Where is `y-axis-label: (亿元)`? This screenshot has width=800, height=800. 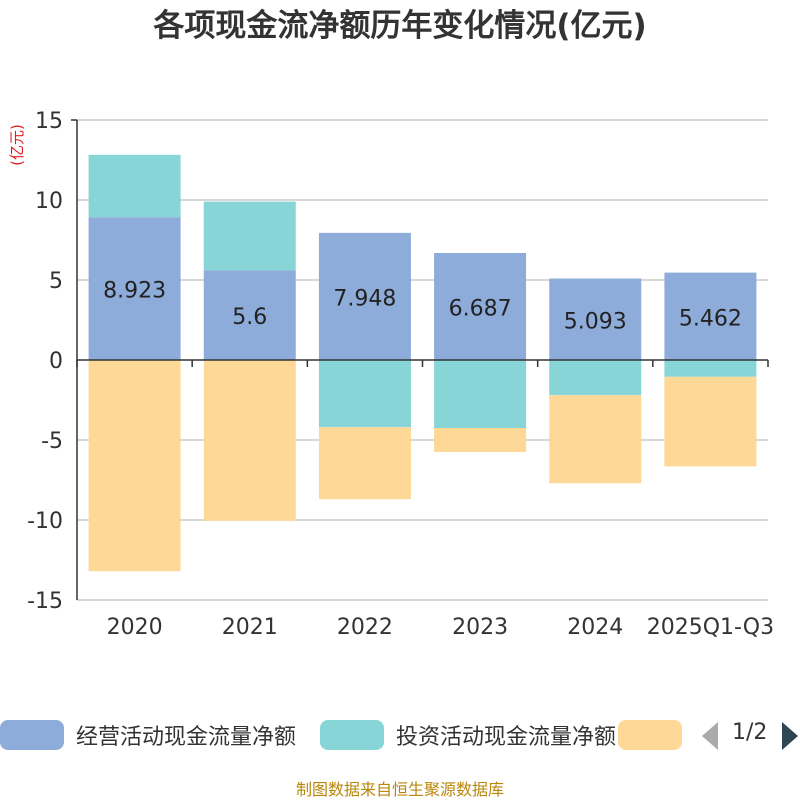
y-axis-label: (亿元) is located at coordinates (17, 145).